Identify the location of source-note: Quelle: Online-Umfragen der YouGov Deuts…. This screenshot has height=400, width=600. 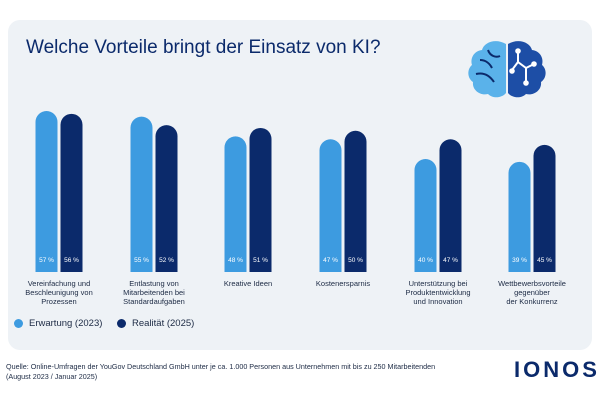
(221, 371).